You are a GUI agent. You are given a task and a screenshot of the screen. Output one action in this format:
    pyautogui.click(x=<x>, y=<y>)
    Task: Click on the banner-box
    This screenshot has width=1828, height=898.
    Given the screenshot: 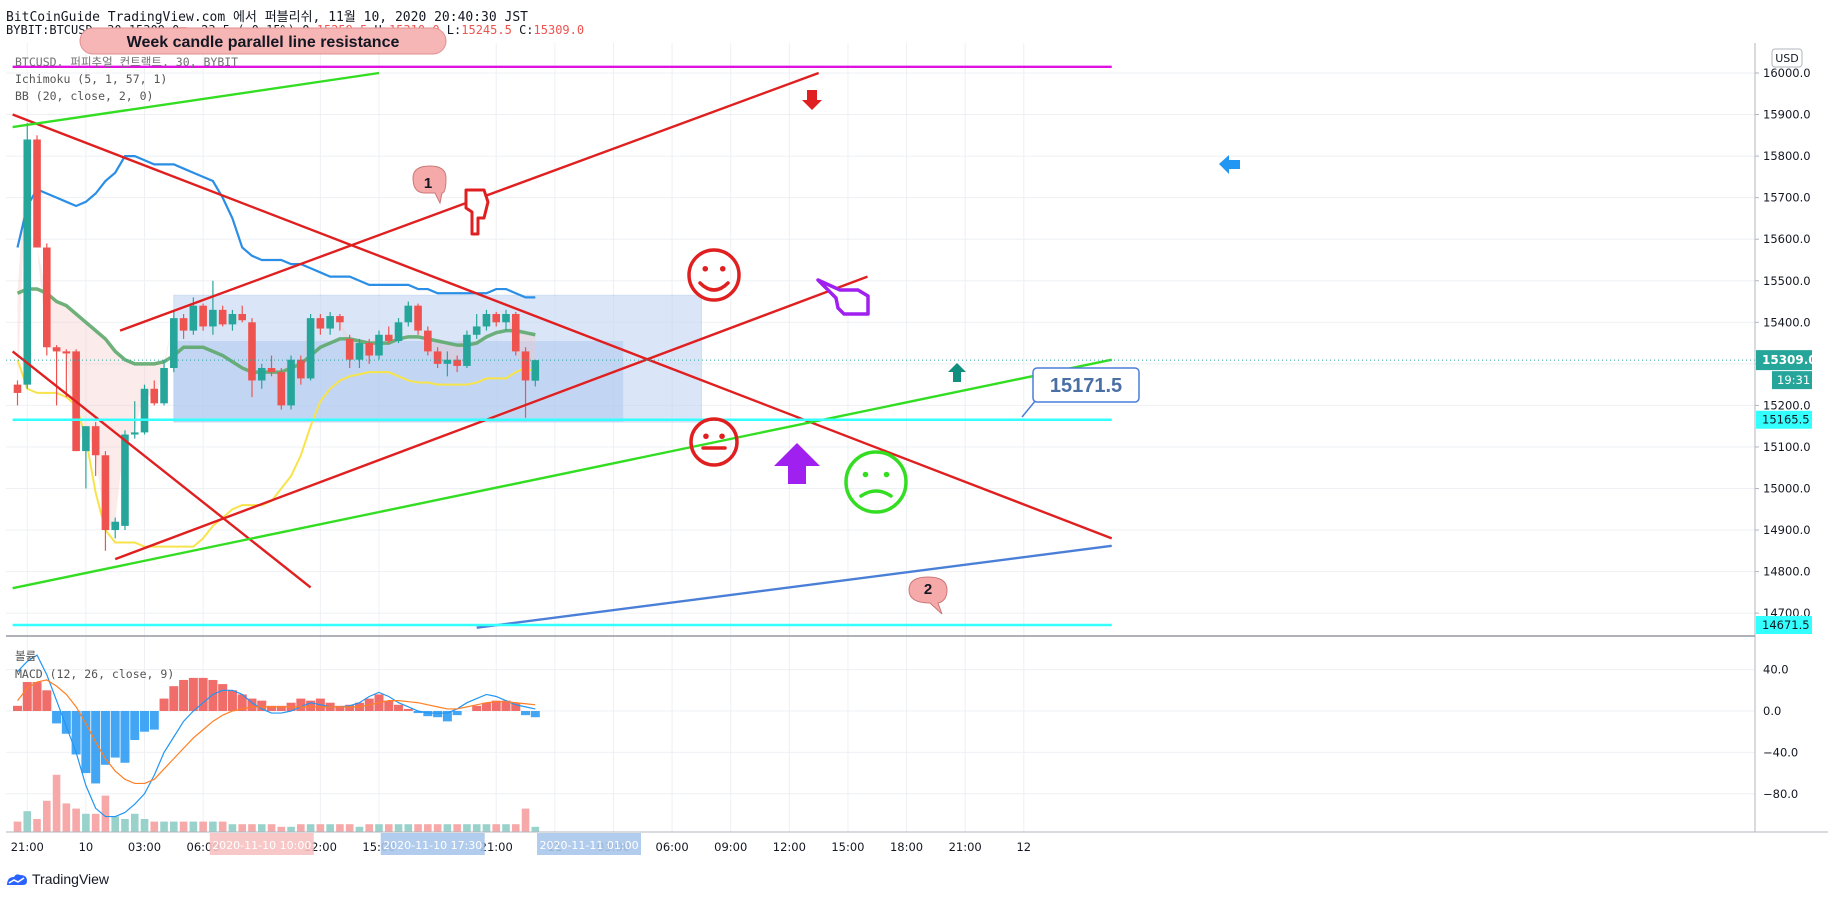 What is the action you would take?
    pyautogui.click(x=263, y=41)
    